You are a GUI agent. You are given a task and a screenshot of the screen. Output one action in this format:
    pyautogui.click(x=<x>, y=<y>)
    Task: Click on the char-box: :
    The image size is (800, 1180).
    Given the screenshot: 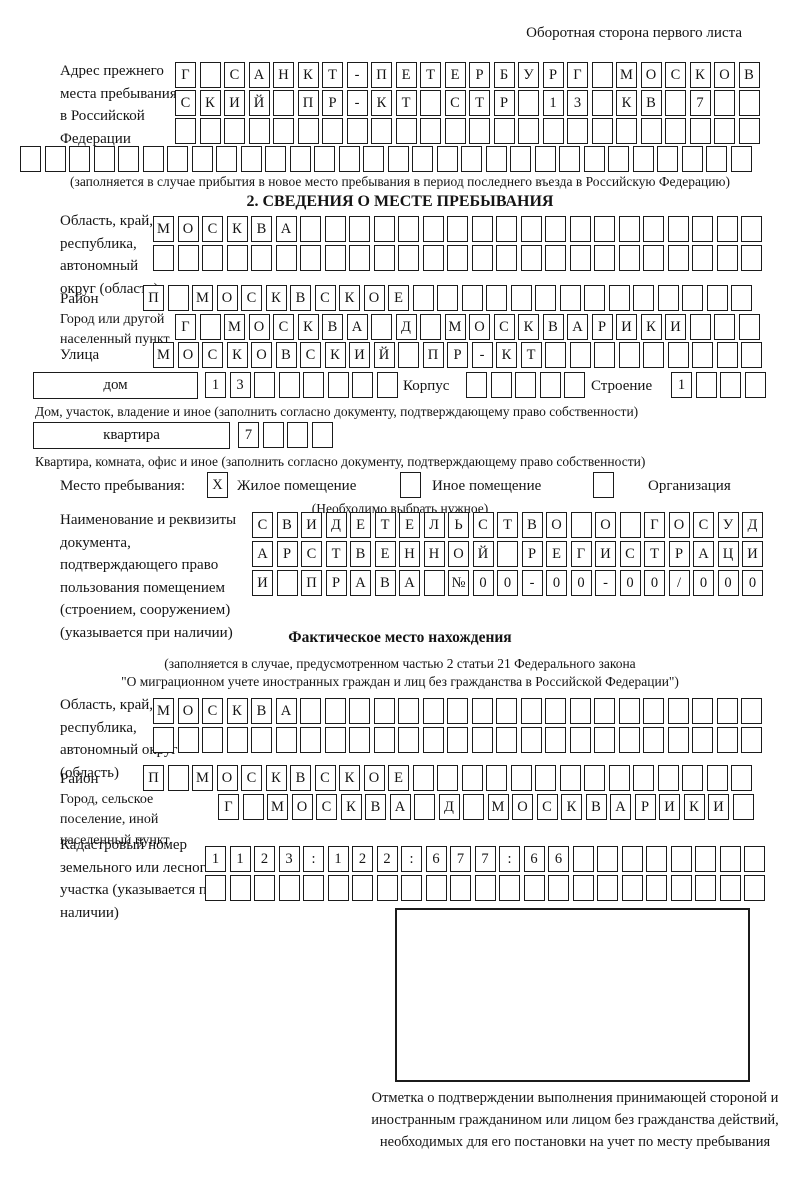 What is the action you would take?
    pyautogui.click(x=509, y=859)
    